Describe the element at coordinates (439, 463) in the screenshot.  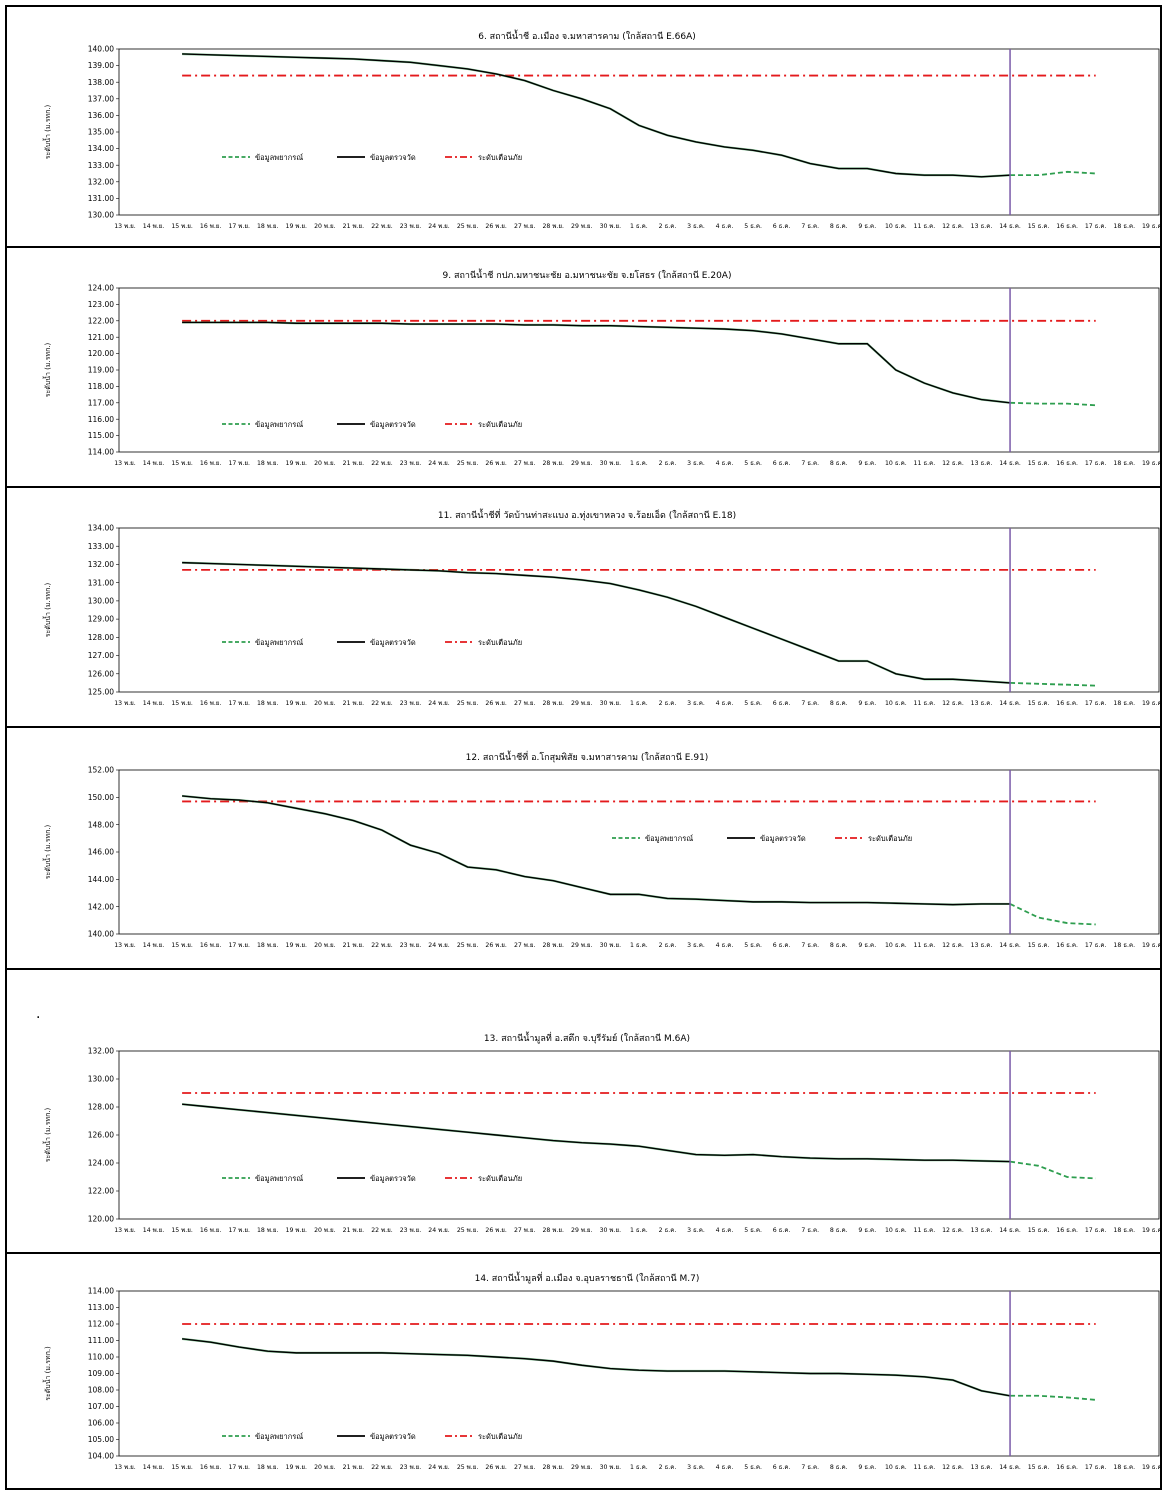
I see `x-tick-label: 24 พ.ย.` at that location.